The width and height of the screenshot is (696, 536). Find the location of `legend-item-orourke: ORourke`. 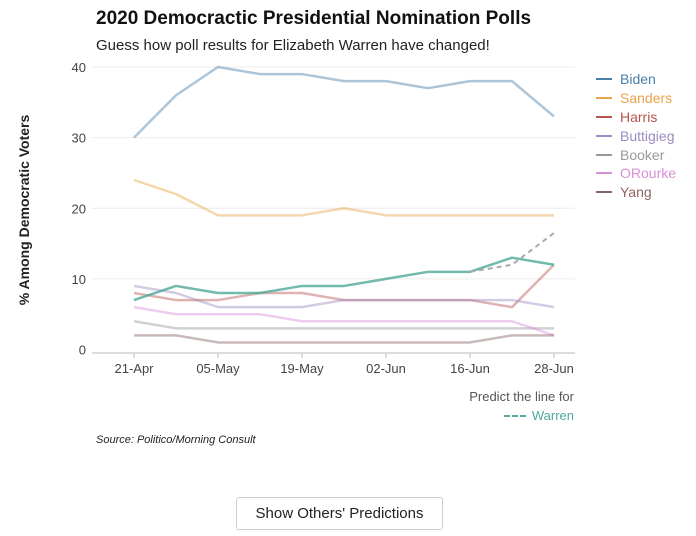

legend-item-orourke: ORourke is located at coordinates (636, 173).